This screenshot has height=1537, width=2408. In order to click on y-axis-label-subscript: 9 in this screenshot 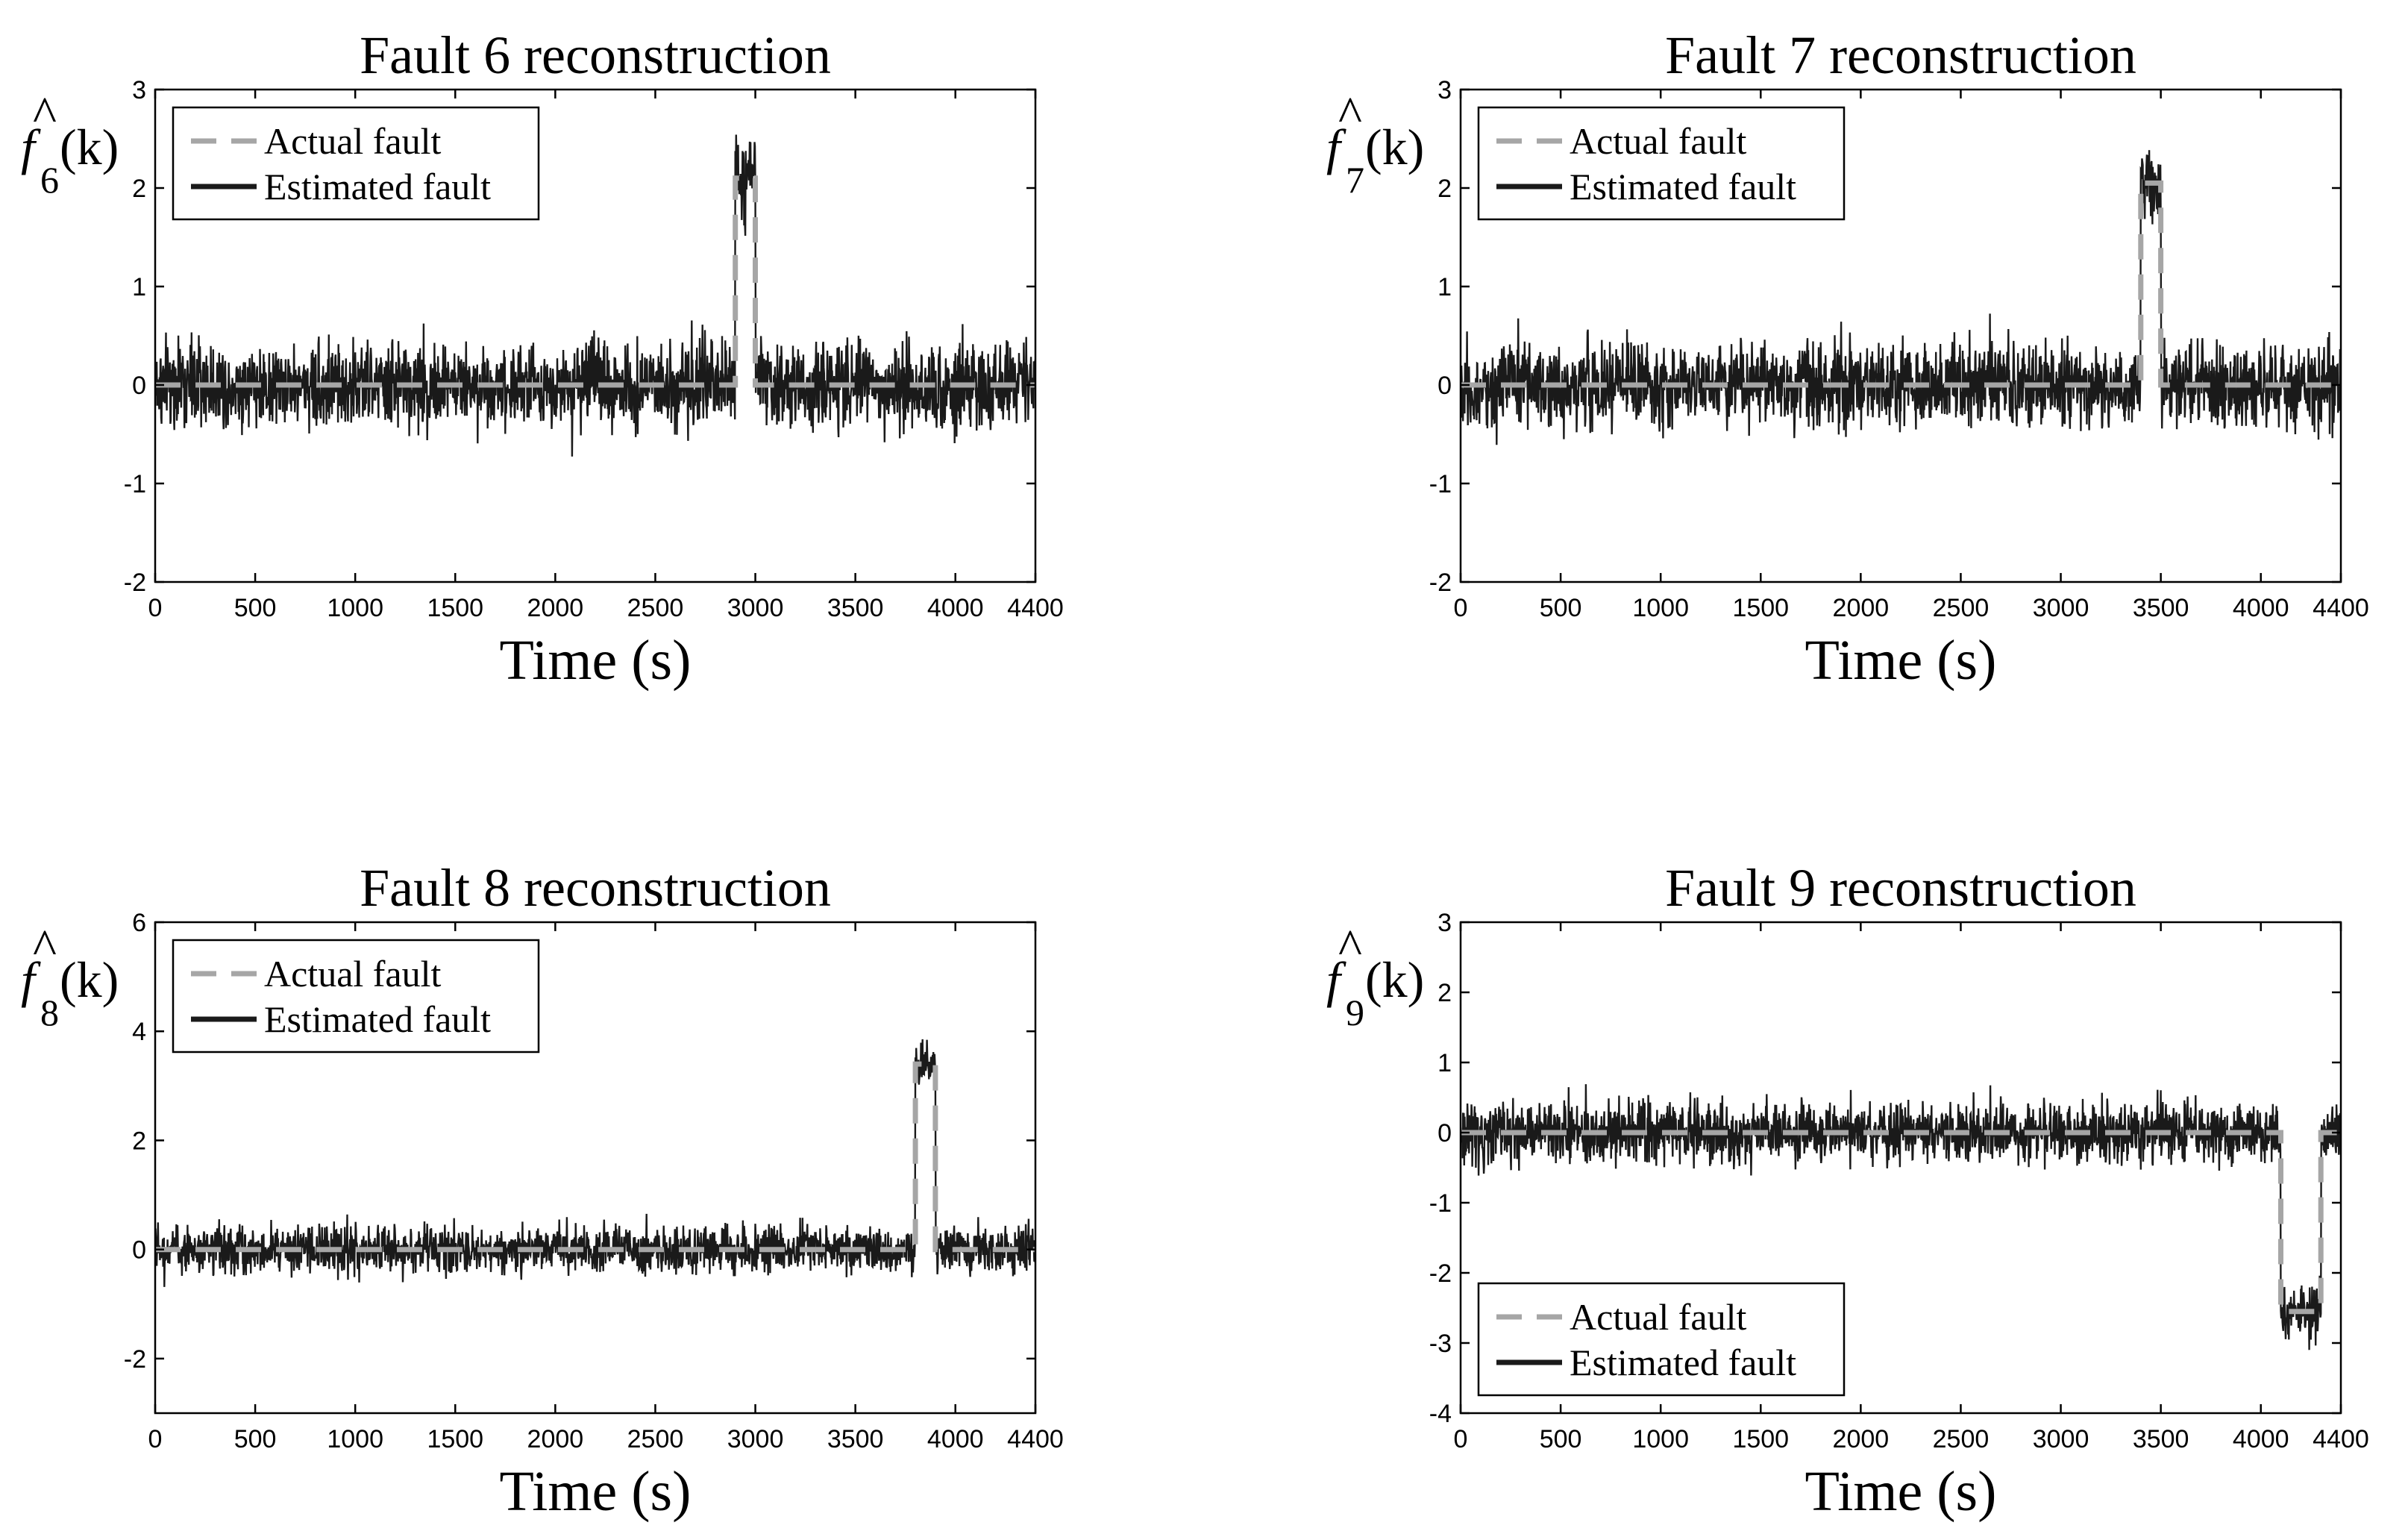, I will do `click(1355, 1012)`.